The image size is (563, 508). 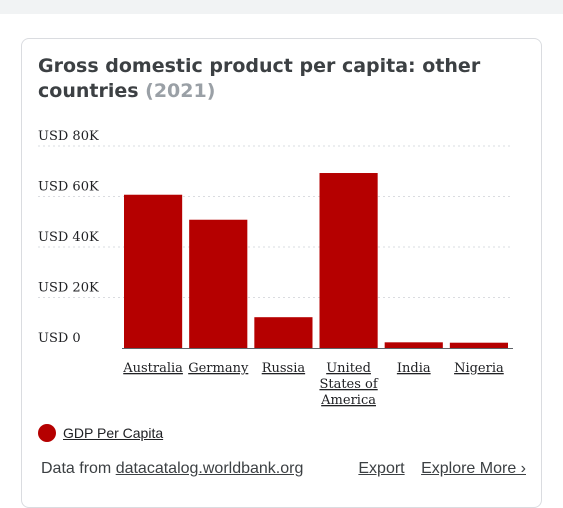 What do you see at coordinates (473, 468) in the screenshot?
I see `explore-more-link: Explore More ›` at bounding box center [473, 468].